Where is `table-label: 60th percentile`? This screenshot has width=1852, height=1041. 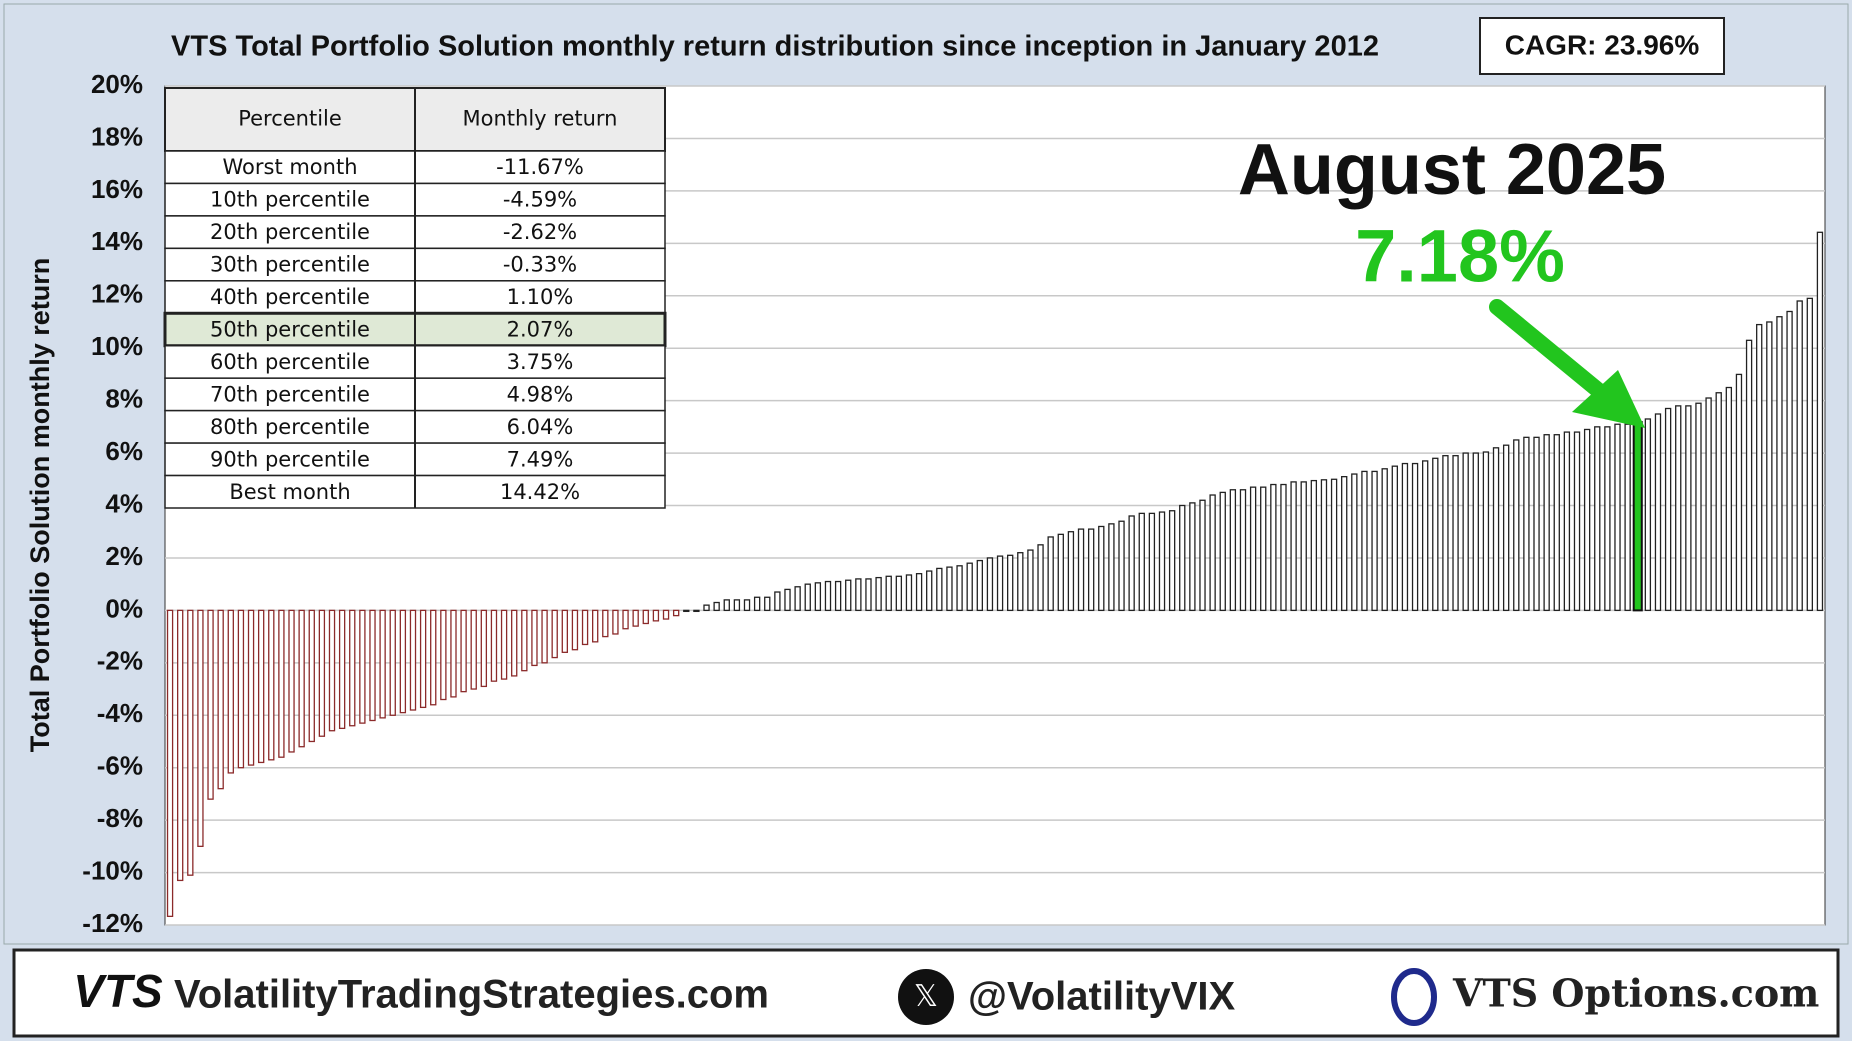
table-label: 60th percentile is located at coordinates (290, 362).